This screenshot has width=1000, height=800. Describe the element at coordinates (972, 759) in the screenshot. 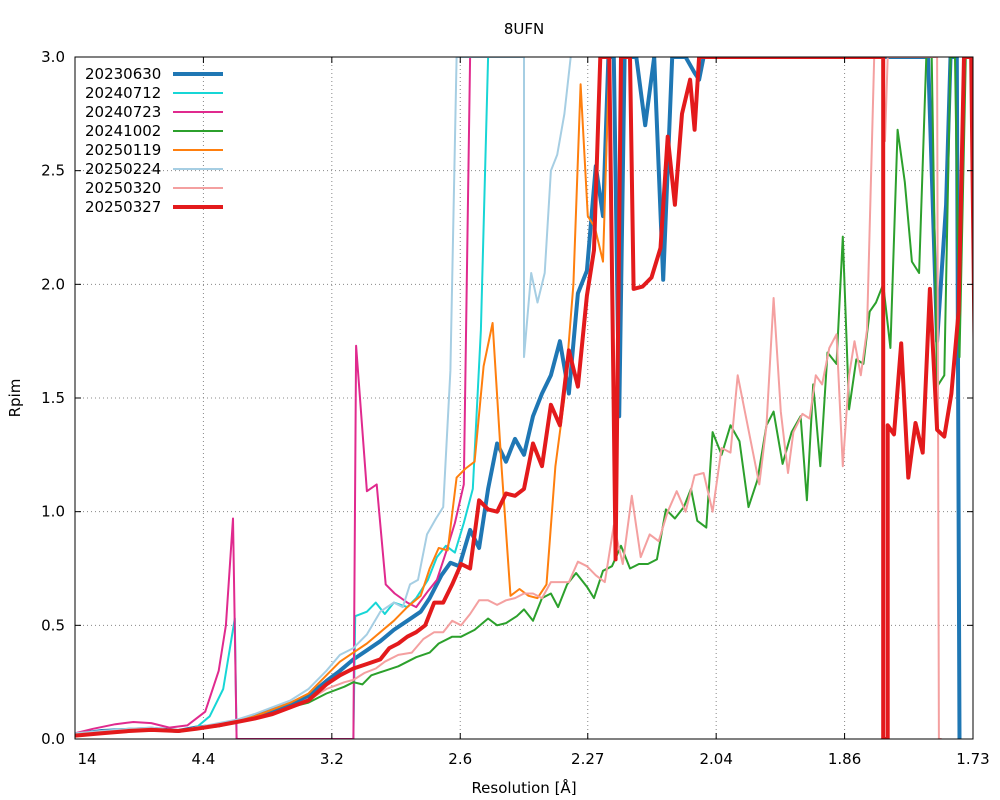

I see `x-tick-label: 1.73` at that location.